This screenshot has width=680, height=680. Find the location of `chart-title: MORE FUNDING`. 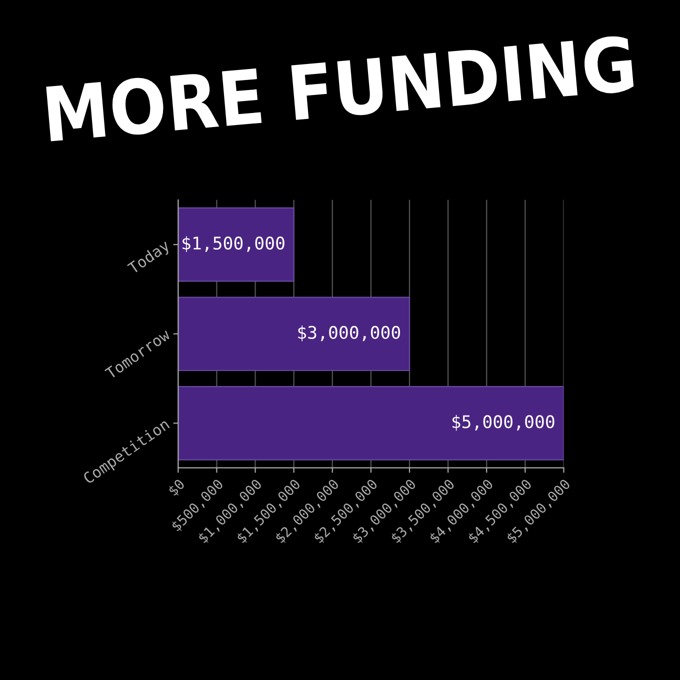

chart-title: MORE FUNDING is located at coordinates (340, 88).